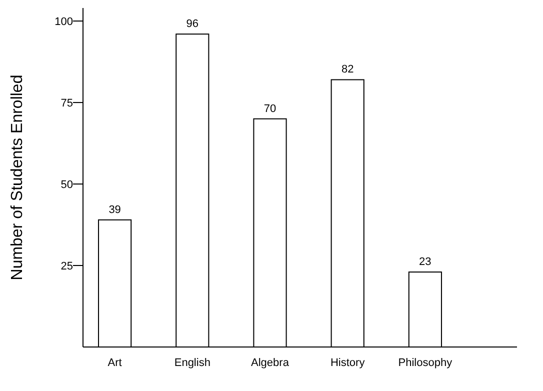  What do you see at coordinates (425, 363) in the screenshot?
I see `x-tick-label: Philosophy` at bounding box center [425, 363].